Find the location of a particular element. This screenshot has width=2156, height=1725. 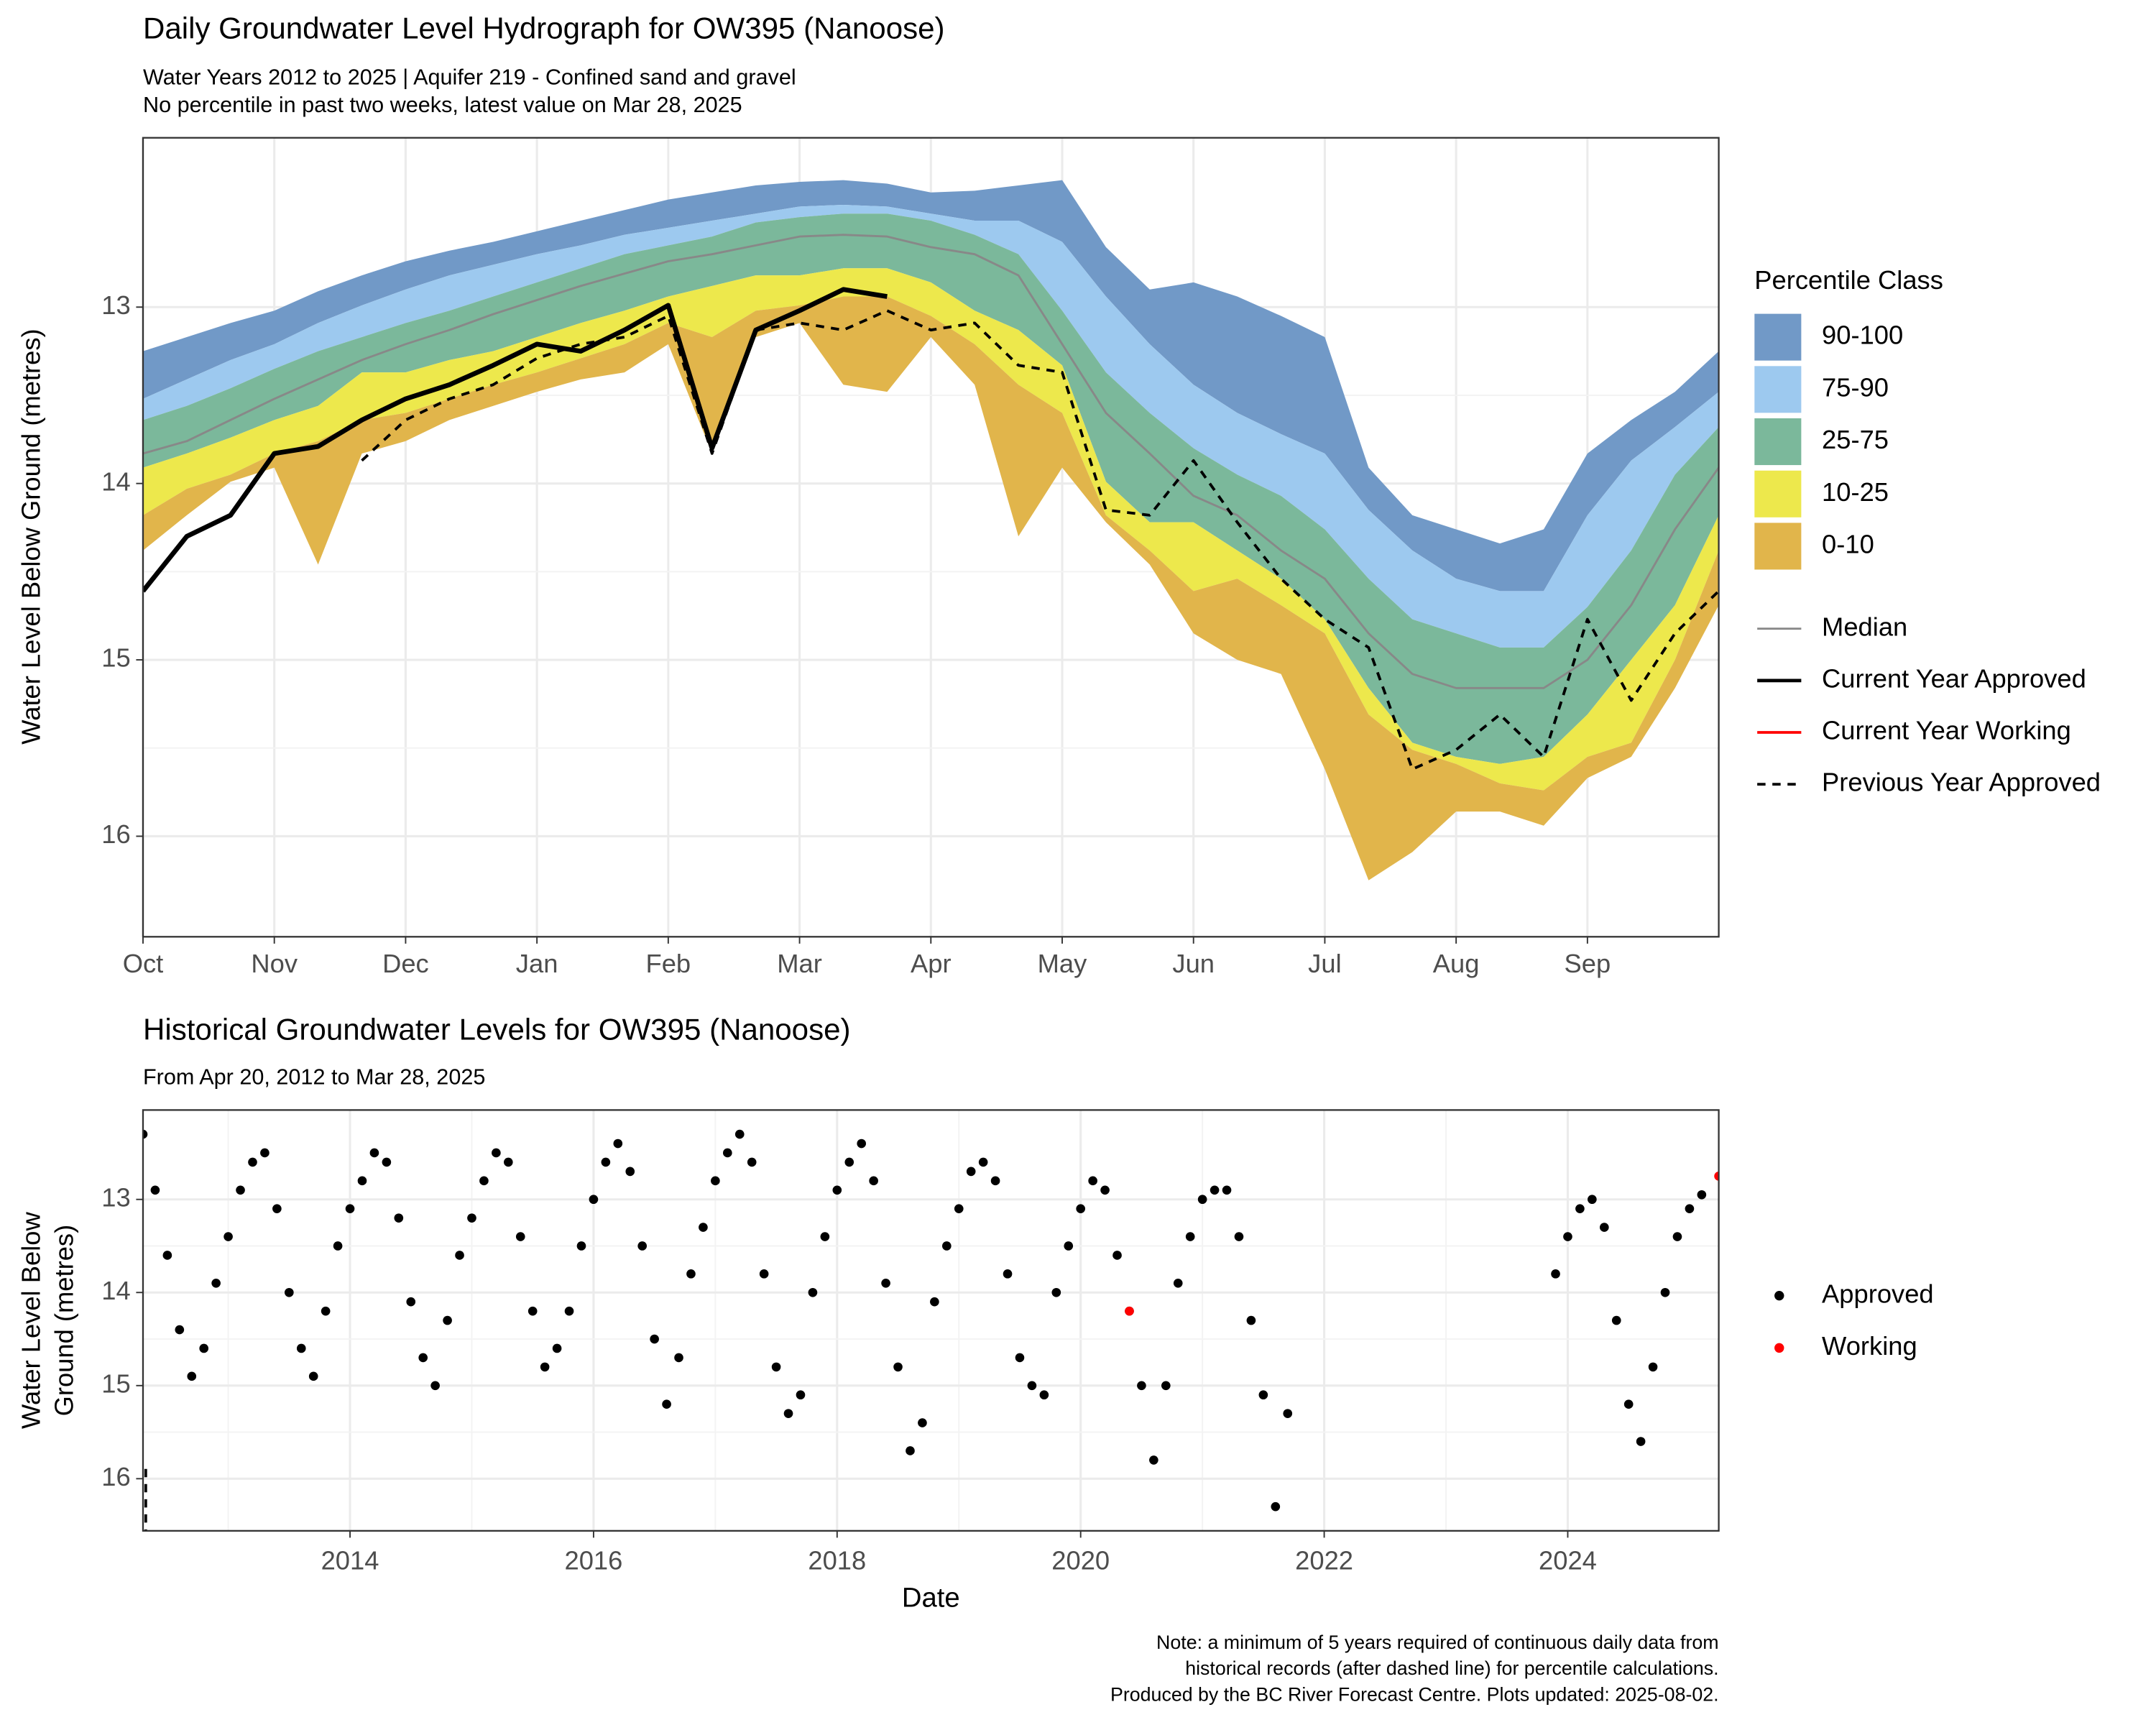

legend-label: Current Year Working is located at coordinates (1946, 730).